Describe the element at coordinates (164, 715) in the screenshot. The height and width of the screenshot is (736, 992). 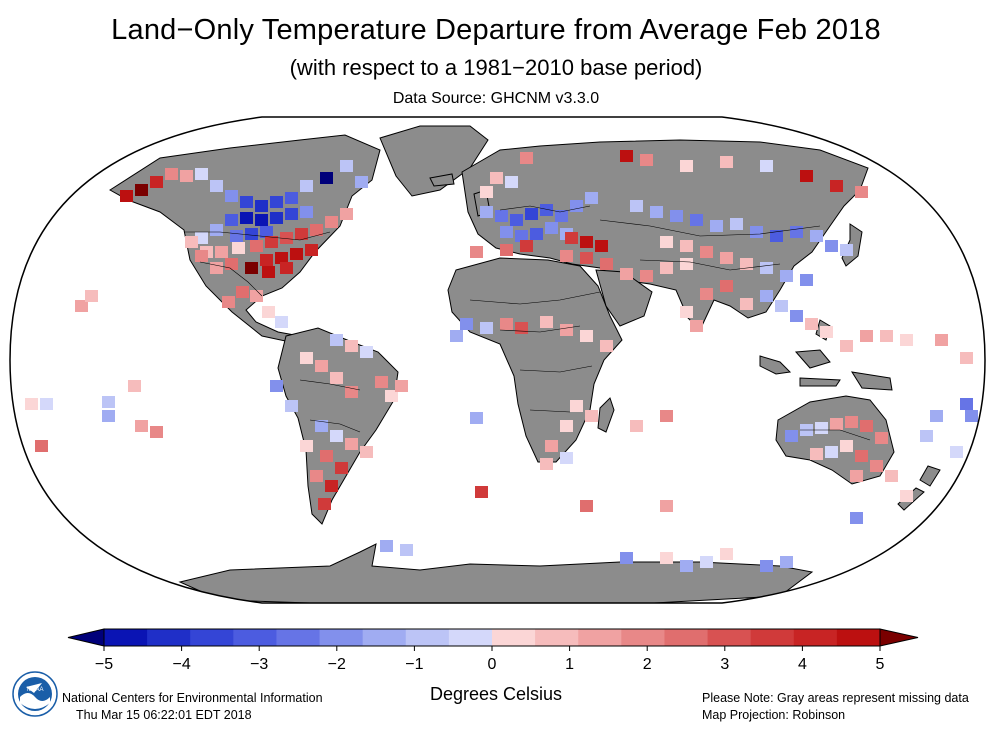
I see `generated-date: Thu Mar 15 06:22:01 EDT 2018` at that location.